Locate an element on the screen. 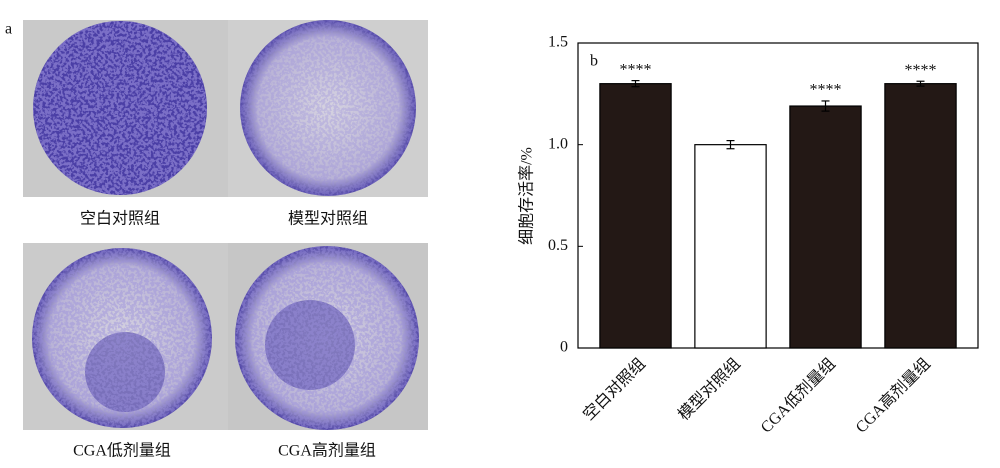 The width and height of the screenshot is (1000, 468). x-tick-label: 模型对照组 is located at coordinates (709, 389).